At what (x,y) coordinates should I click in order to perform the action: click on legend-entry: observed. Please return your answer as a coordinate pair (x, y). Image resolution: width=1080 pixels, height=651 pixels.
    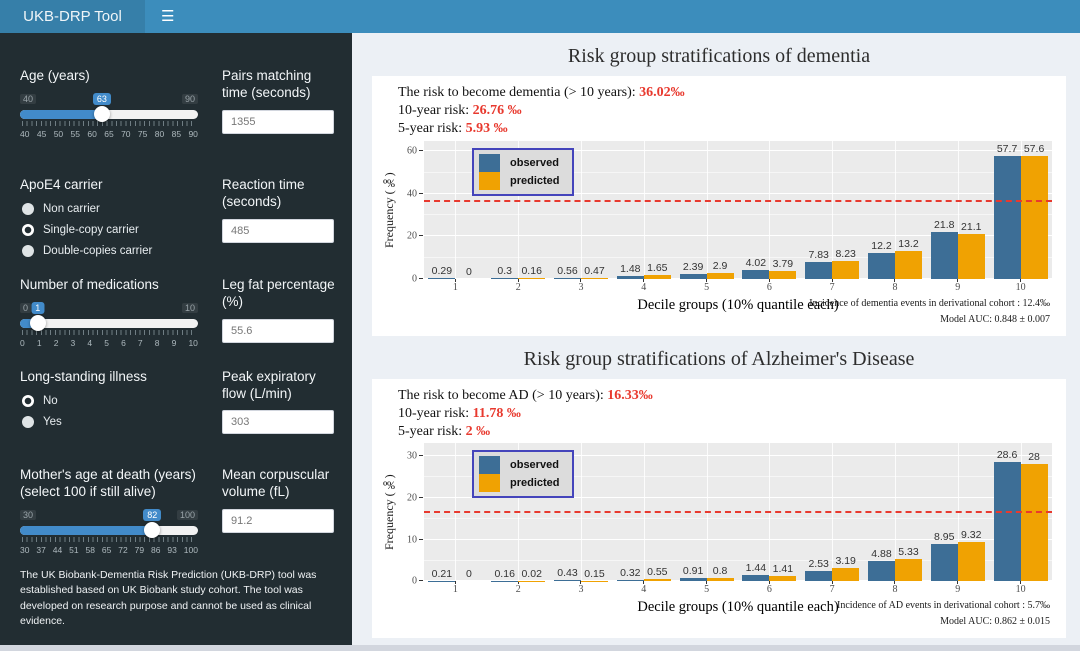
    Looking at the image, I should click on (519, 162).